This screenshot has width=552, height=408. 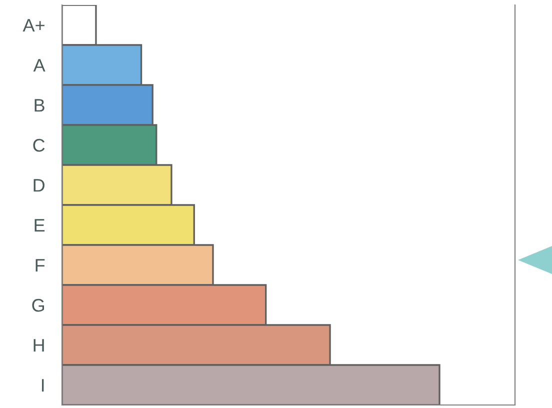 I want to click on y-tick-label: G, so click(x=38, y=305).